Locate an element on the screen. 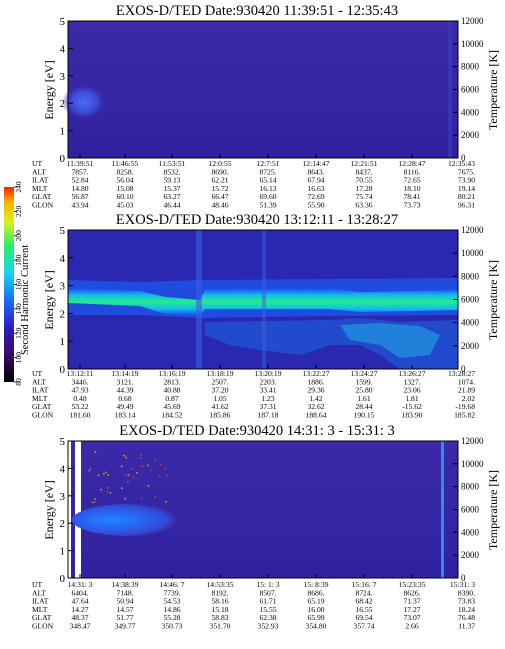  orbit-cell: 44.39 is located at coordinates (124, 390).